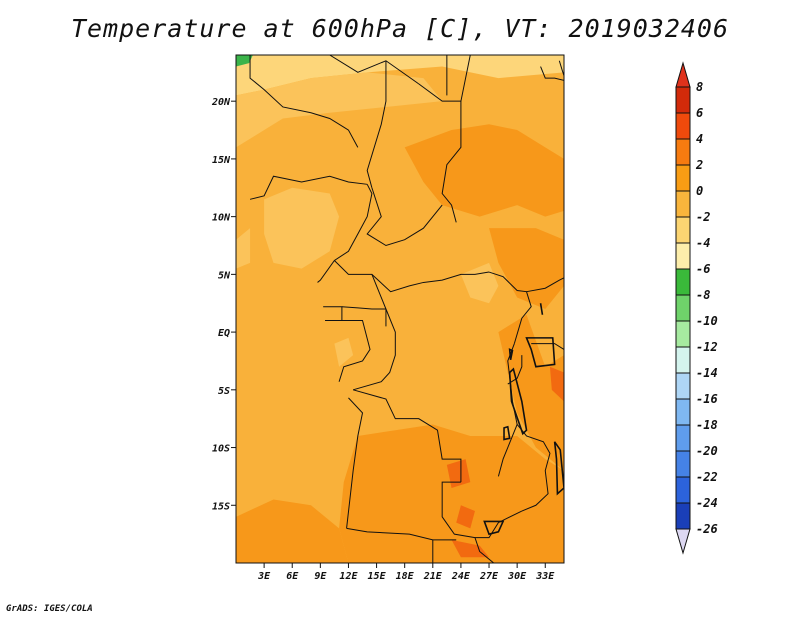 The height and width of the screenshot is (618, 800). What do you see at coordinates (221, 102) in the screenshot?
I see `lat-tick-label: 20N` at bounding box center [221, 102].